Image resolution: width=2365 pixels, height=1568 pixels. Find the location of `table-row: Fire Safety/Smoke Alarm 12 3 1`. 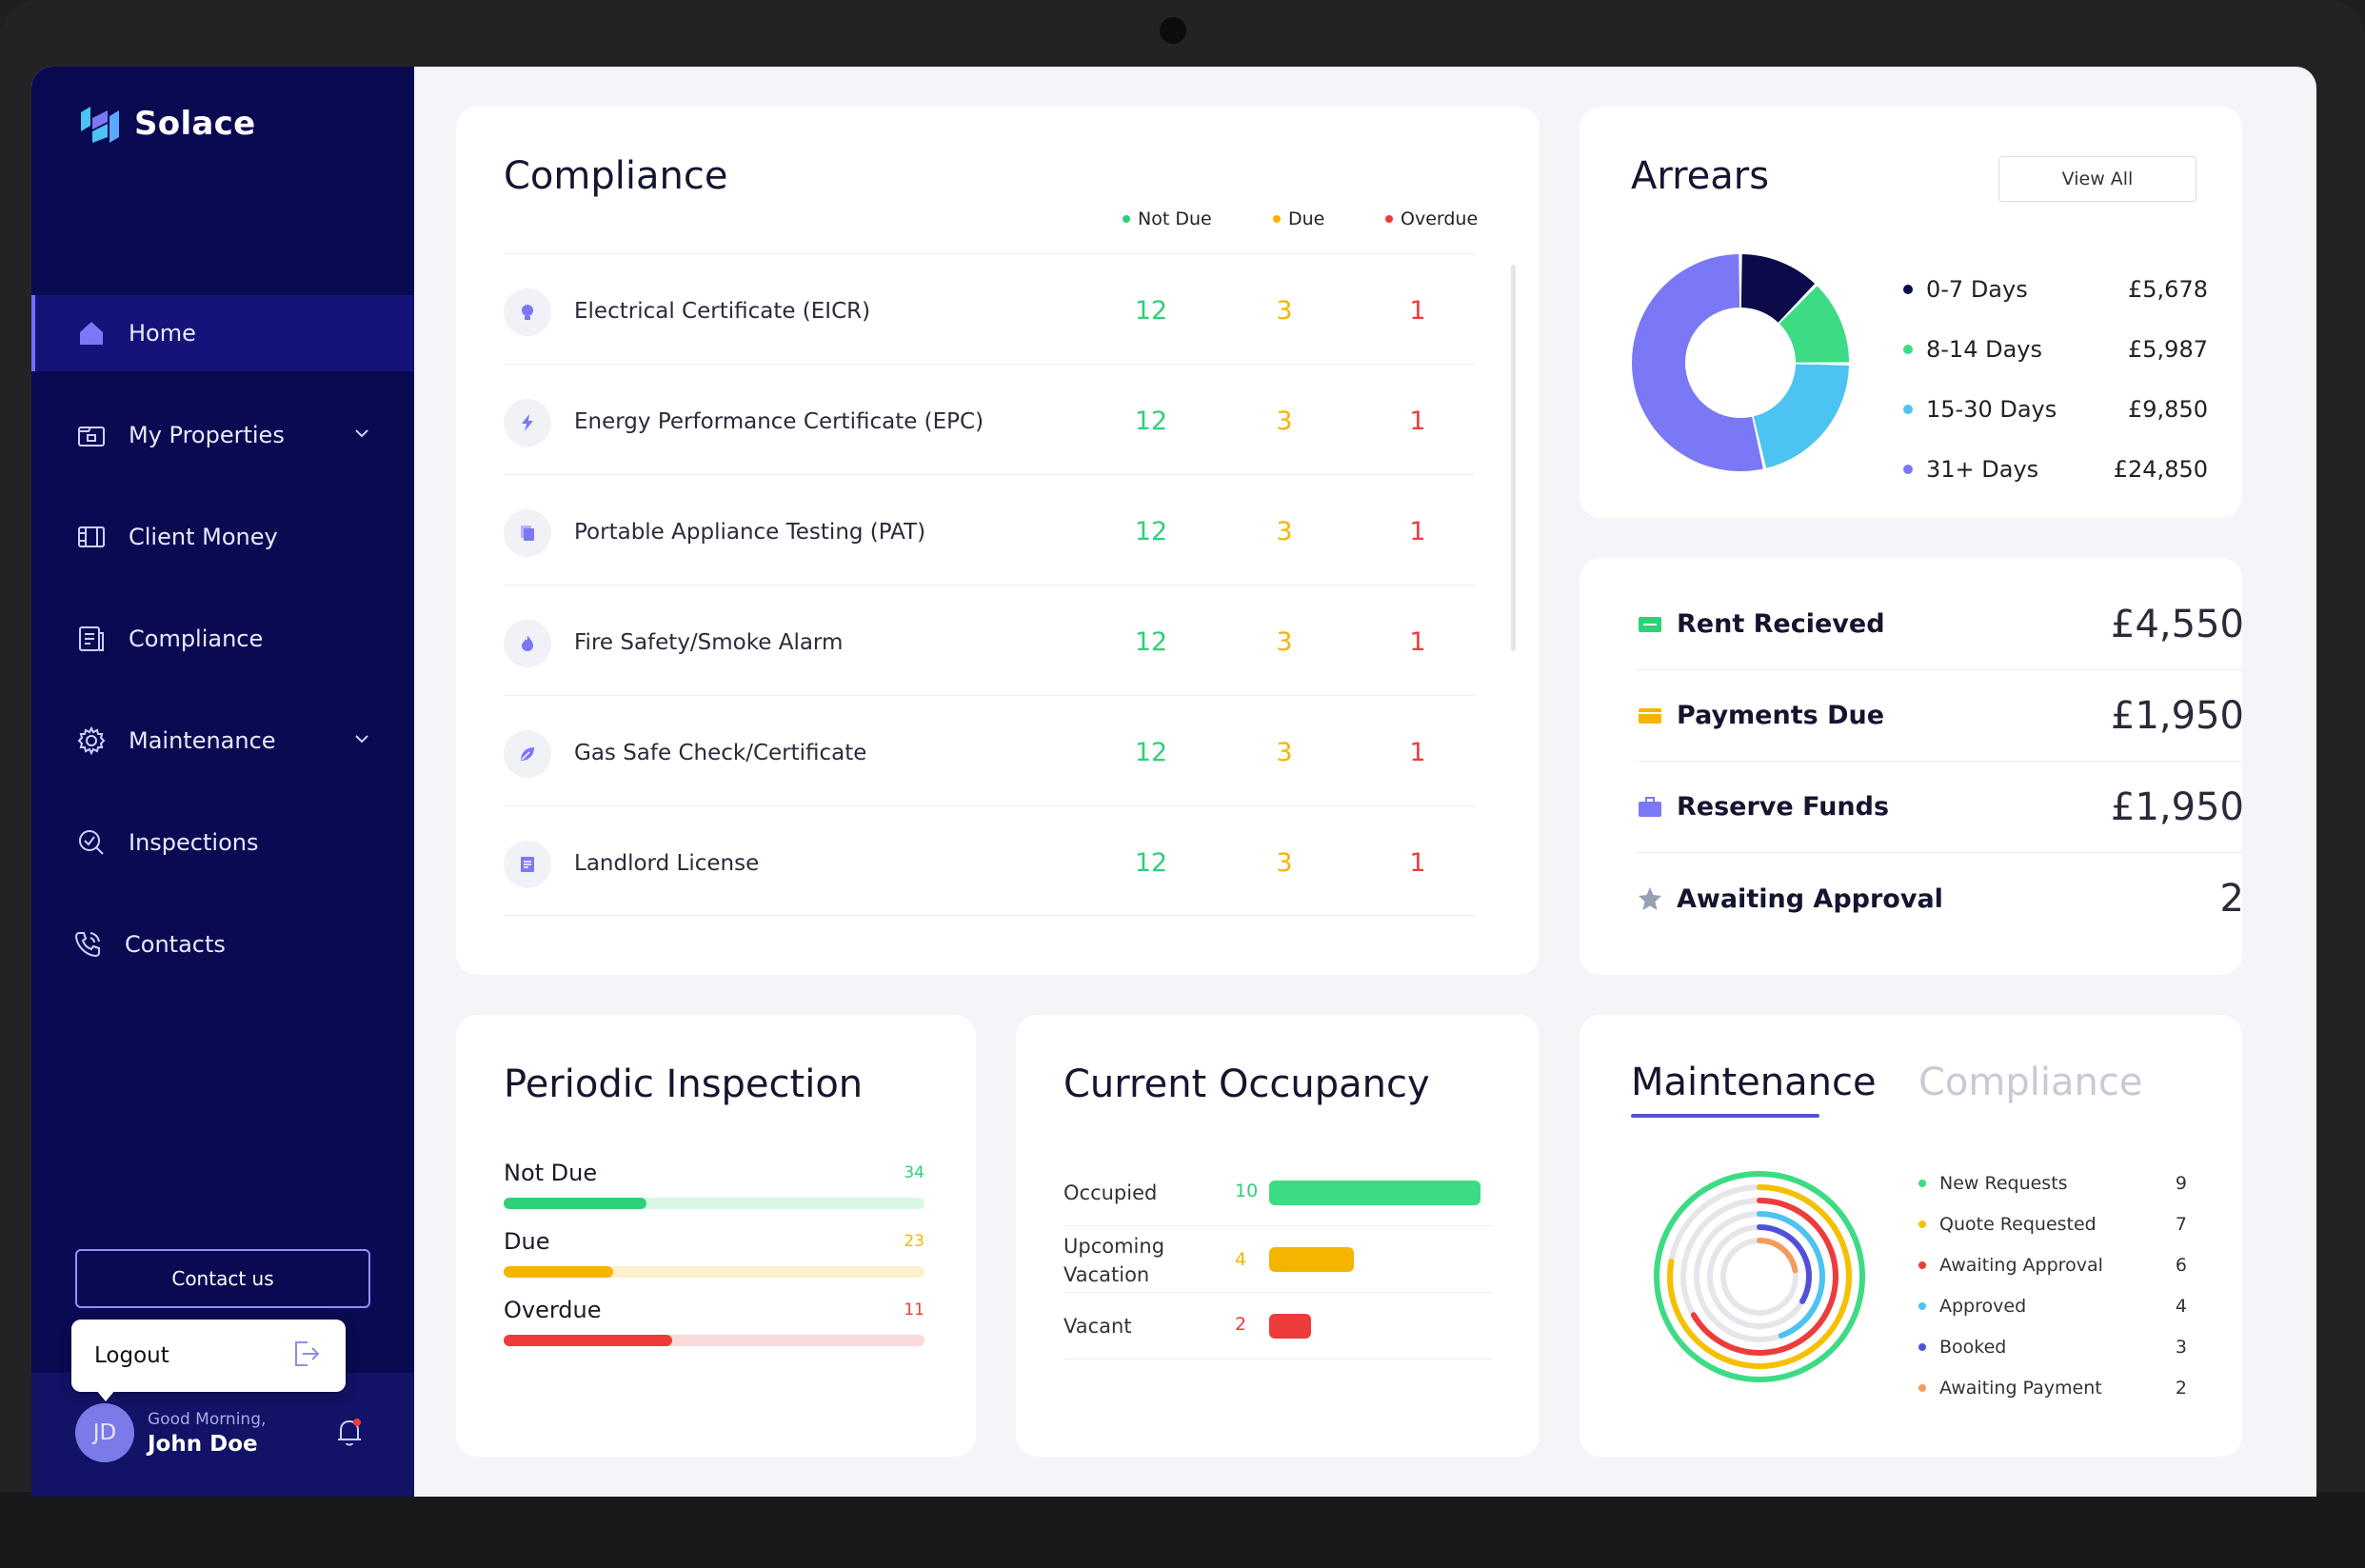

table-row: Fire Safety/Smoke Alarm 12 3 1 is located at coordinates (990, 640).